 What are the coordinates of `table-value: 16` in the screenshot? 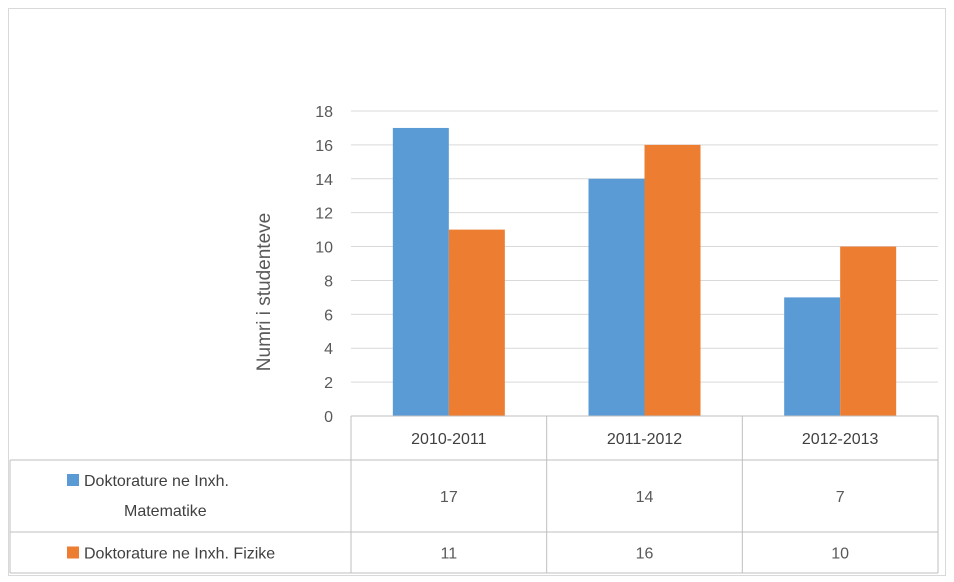 It's located at (645, 554).